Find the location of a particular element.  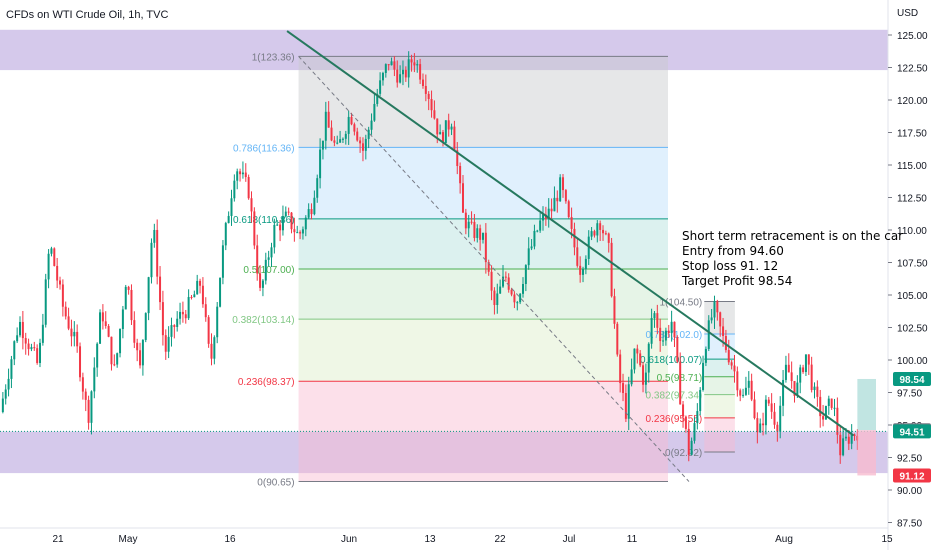

x-tick-label: Jun is located at coordinates (349, 539).